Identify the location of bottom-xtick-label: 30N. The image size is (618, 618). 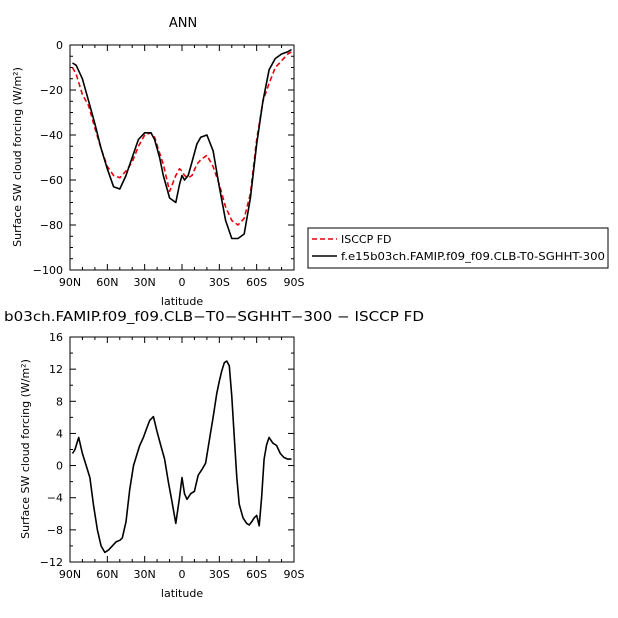
(145, 574).